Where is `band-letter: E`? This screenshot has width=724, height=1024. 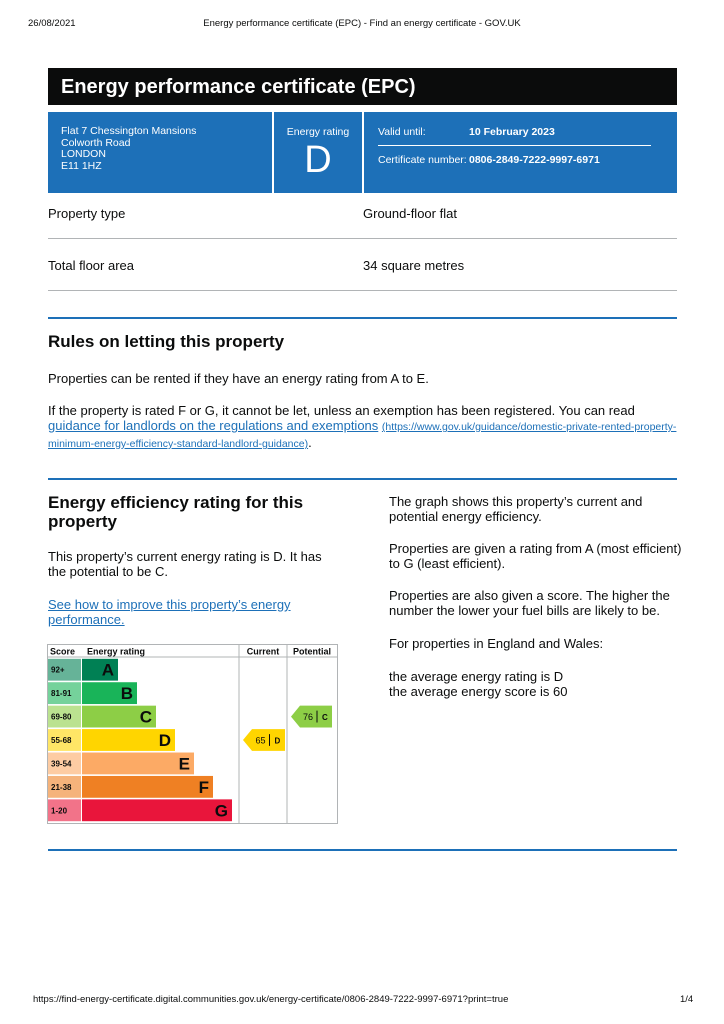 band-letter: E is located at coordinates (184, 763).